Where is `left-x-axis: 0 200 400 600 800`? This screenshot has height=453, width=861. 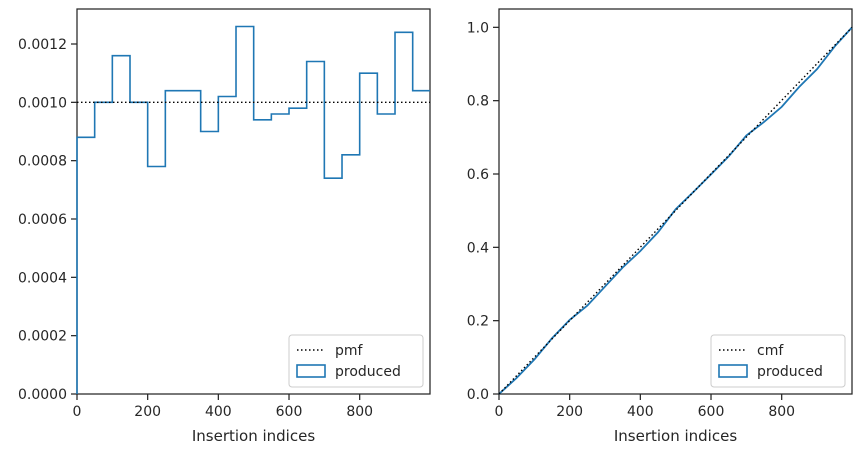 left-x-axis: 0 200 400 600 800 is located at coordinates (223, 407).